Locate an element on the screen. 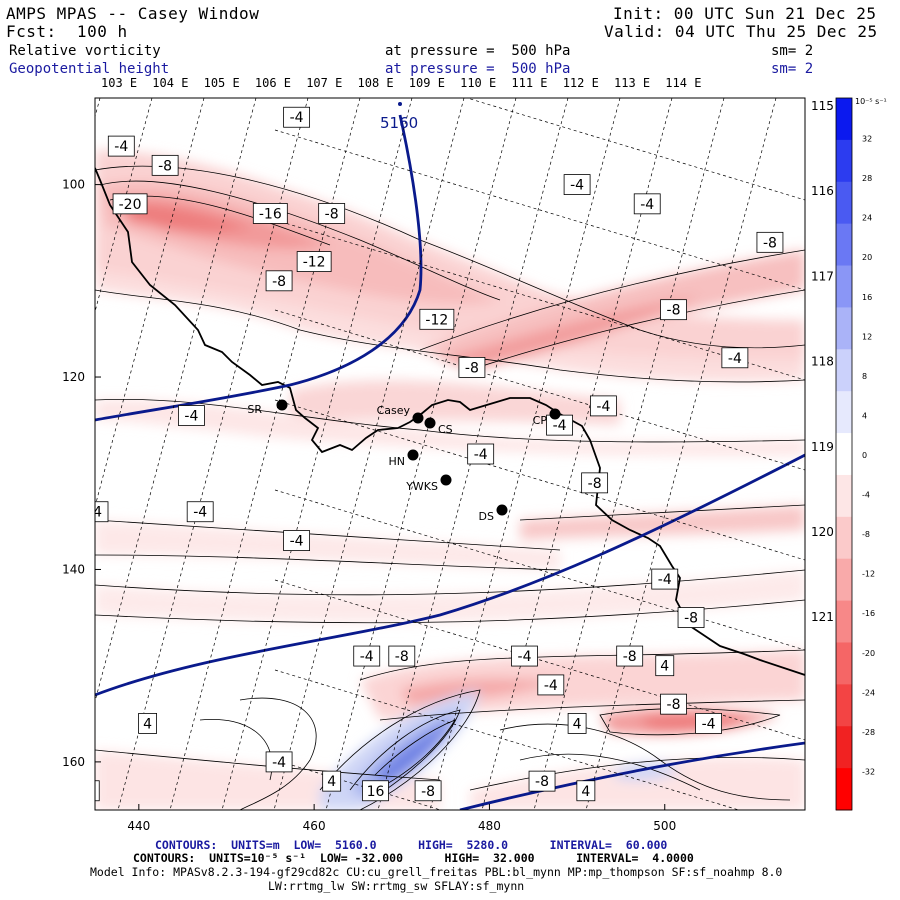 The height and width of the screenshot is (900, 900). station-ds: DS is located at coordinates (493, 513).